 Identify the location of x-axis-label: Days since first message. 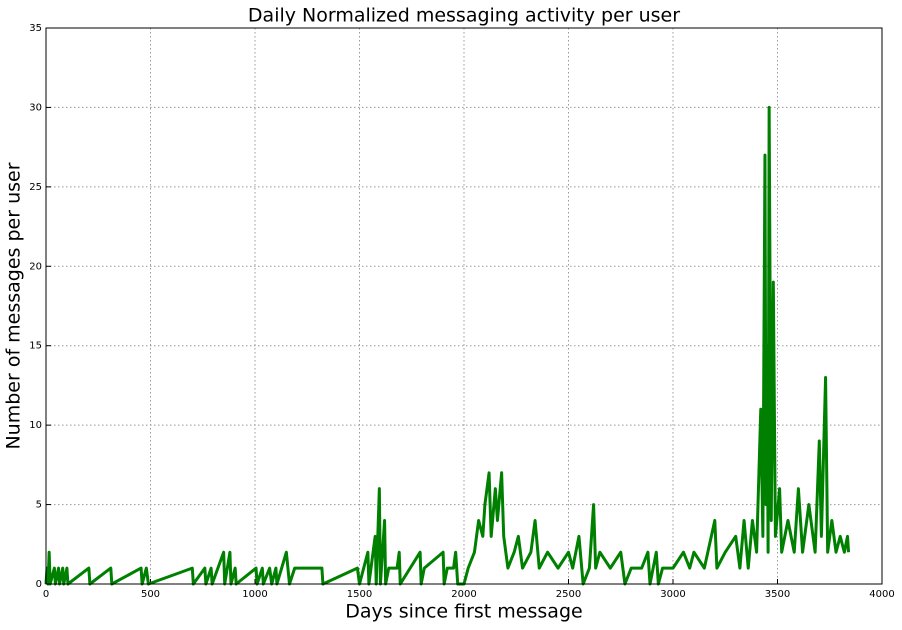
(463, 612).